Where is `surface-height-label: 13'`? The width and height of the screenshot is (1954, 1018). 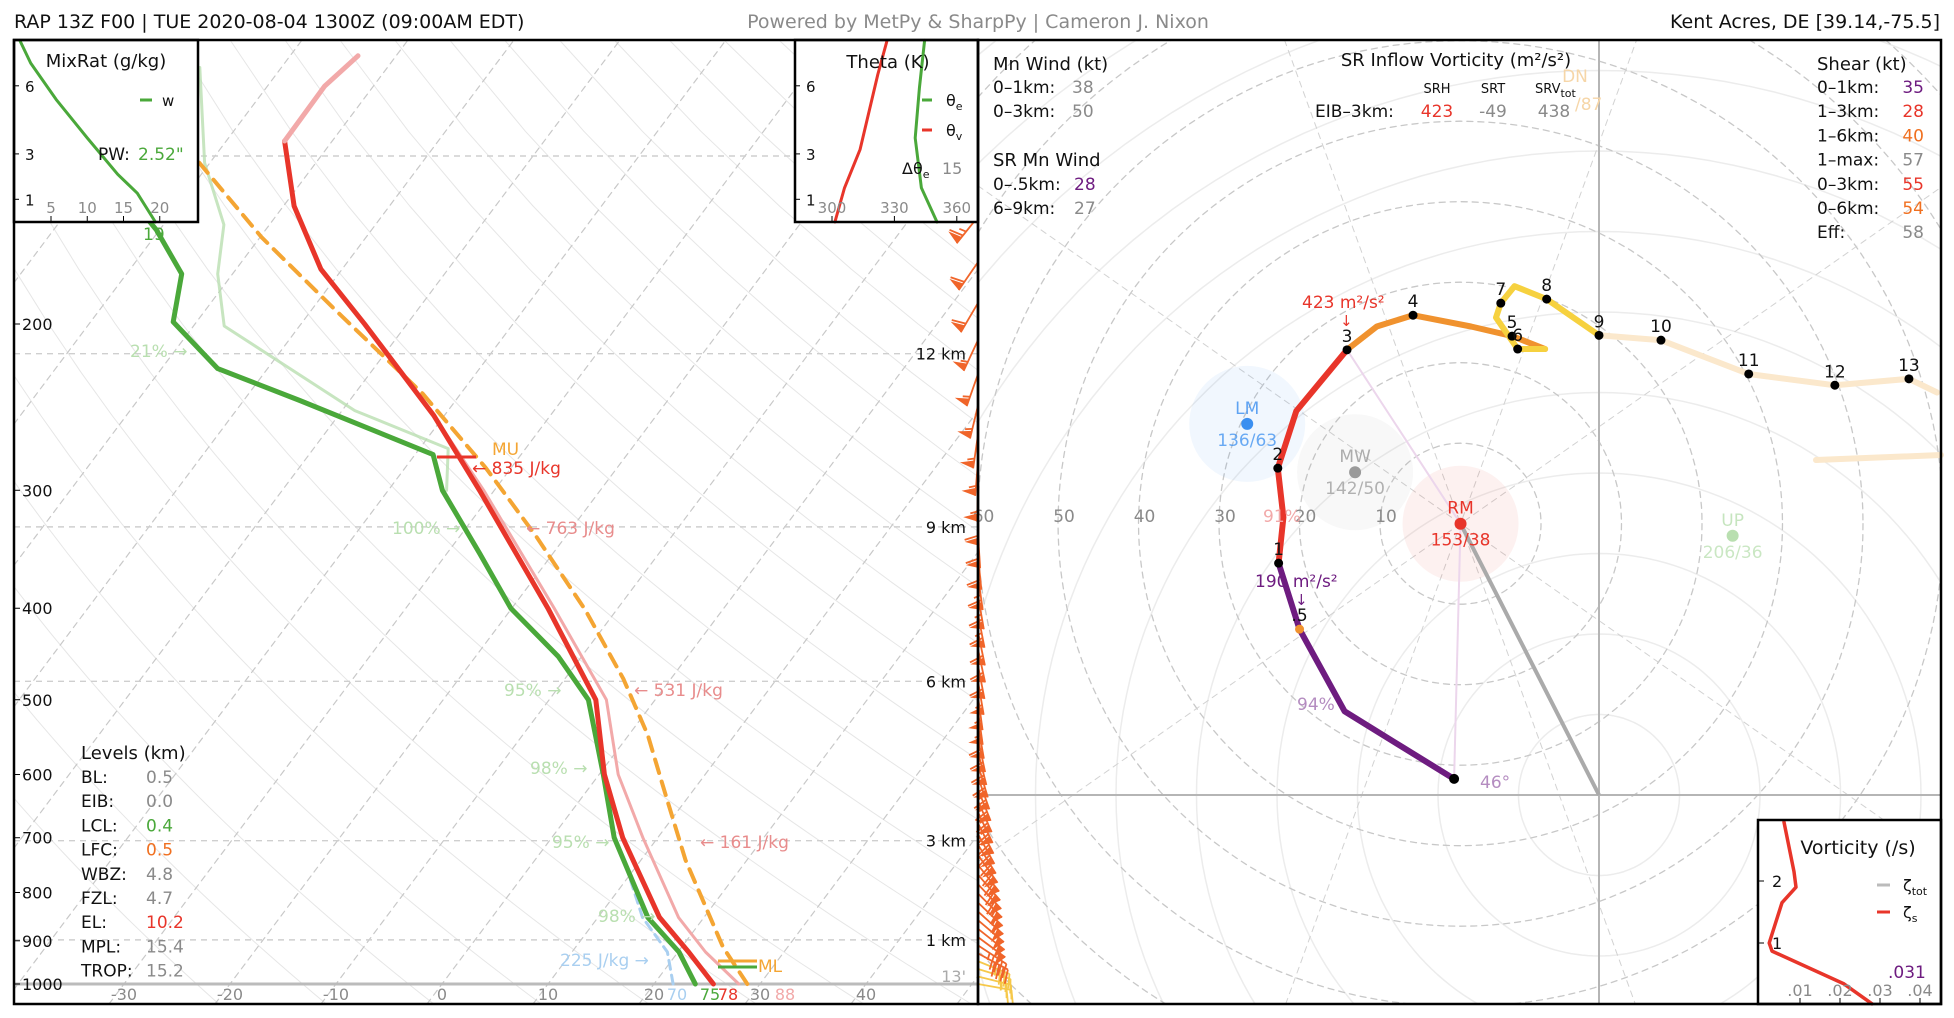
surface-height-label: 13' is located at coordinates (953, 976).